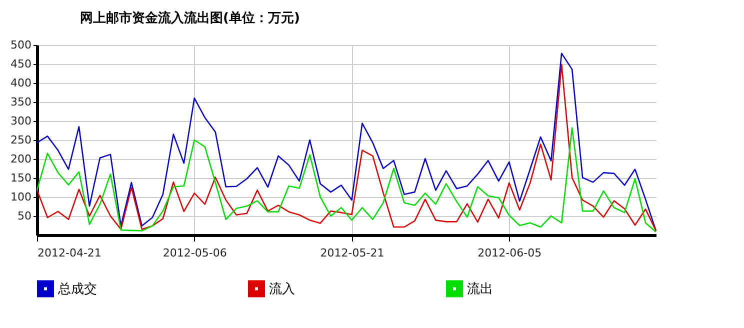 This screenshot has width=744, height=328. Describe the element at coordinates (21, 159) in the screenshot. I see `y-tick-label: 200` at that location.